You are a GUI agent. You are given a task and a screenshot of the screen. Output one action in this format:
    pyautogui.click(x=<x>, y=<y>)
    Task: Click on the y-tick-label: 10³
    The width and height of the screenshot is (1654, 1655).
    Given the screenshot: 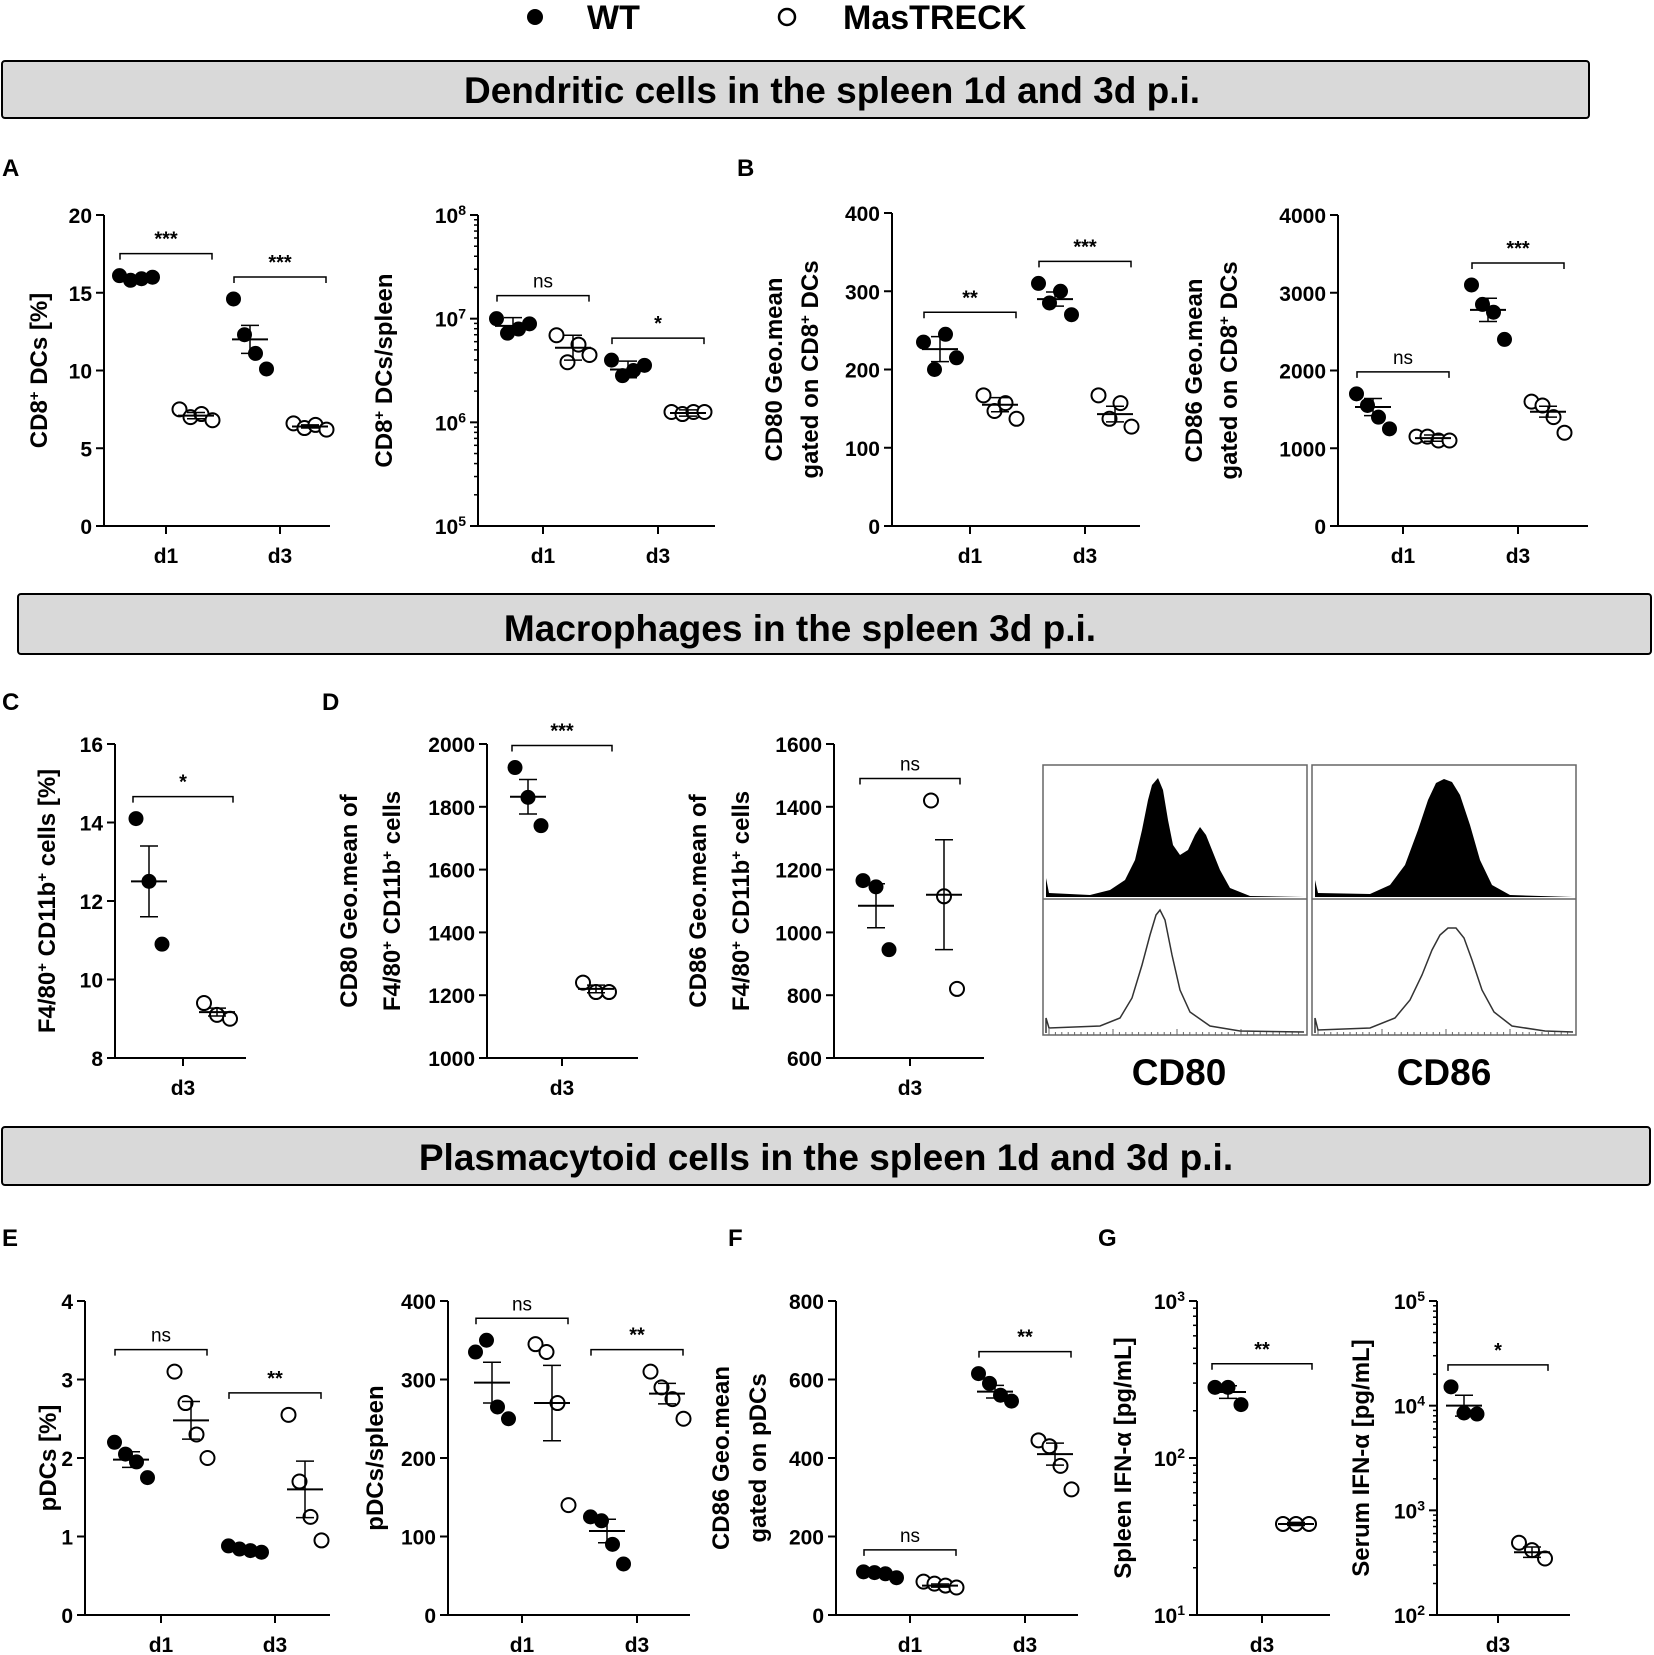 What is the action you would take?
    pyautogui.click(x=1169, y=1301)
    